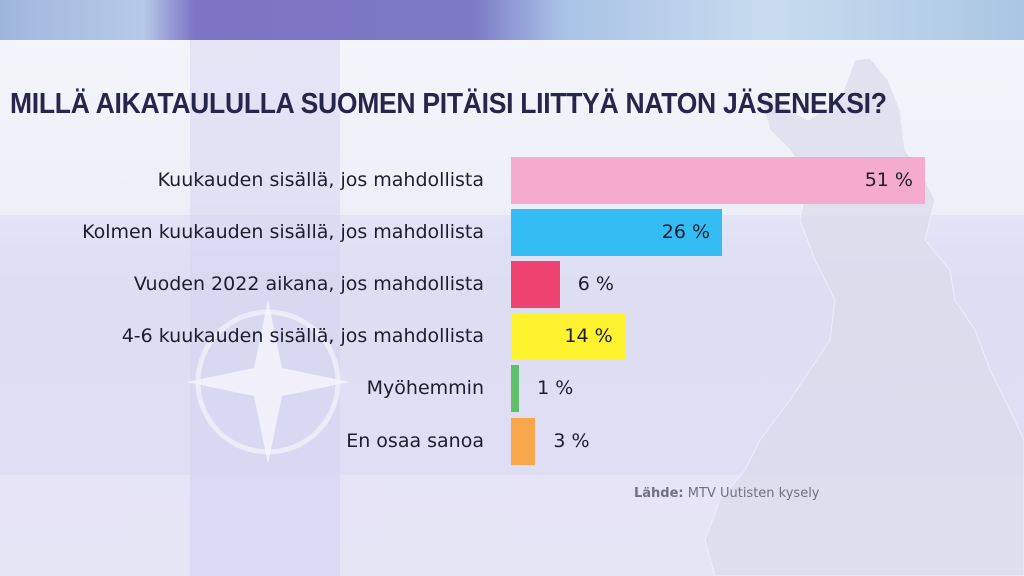  Describe the element at coordinates (555, 388) in the screenshot. I see `value-label: 1 %` at that location.